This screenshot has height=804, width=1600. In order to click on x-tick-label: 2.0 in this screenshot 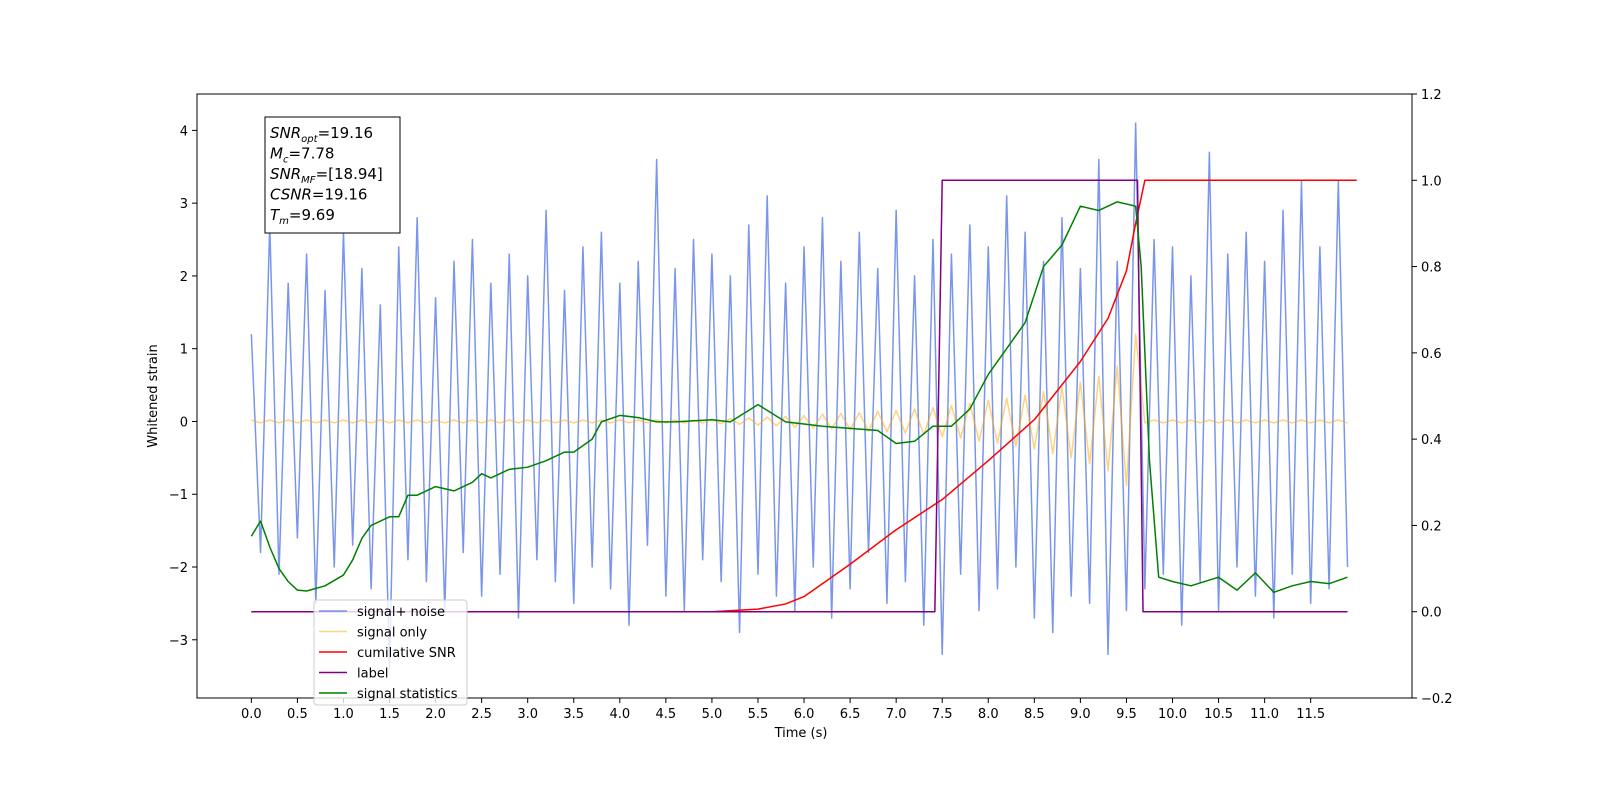, I will do `click(435, 714)`.